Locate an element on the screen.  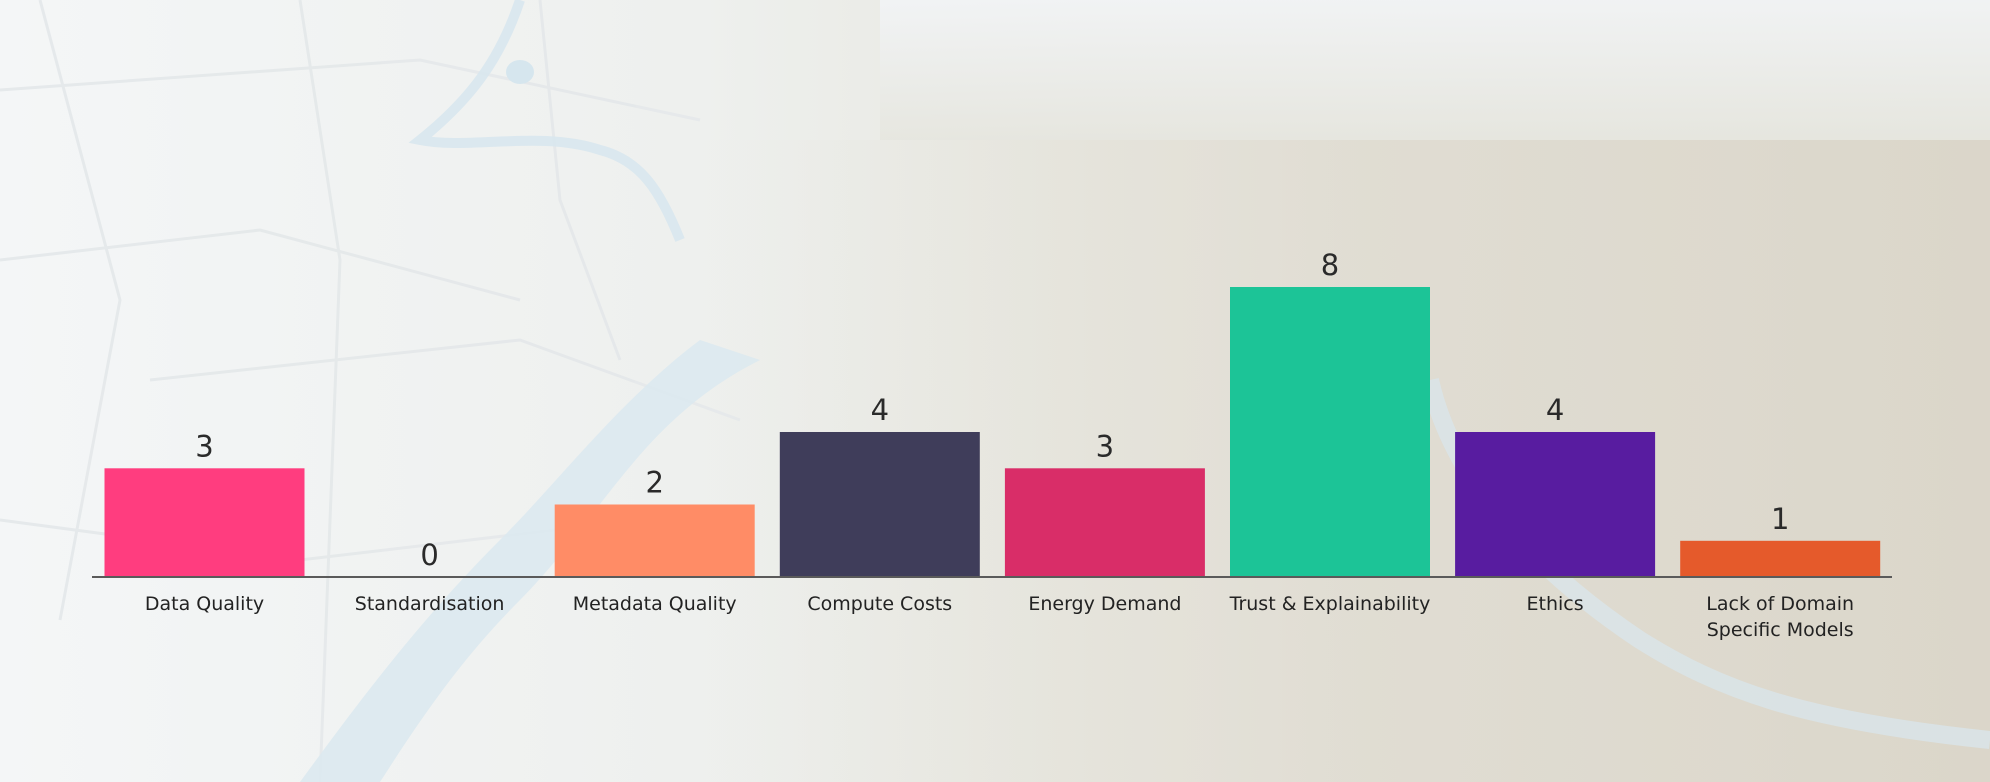
bar-energy-demand is located at coordinates (1104, 523).